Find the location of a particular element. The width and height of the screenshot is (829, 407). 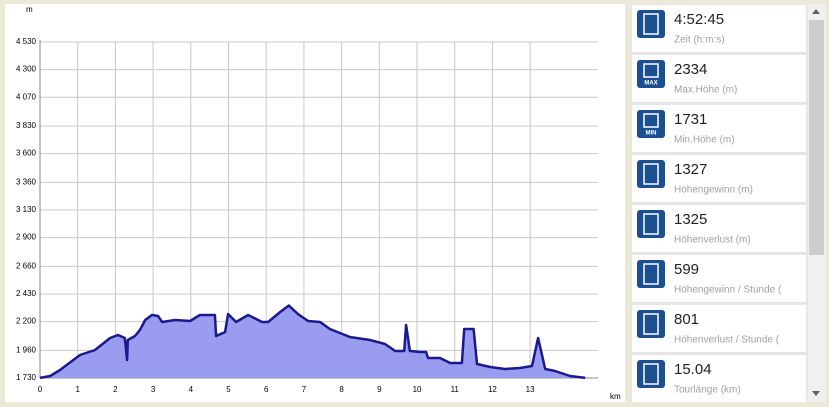

stat-label: Höhengewinn / Stunde ( is located at coordinates (728, 290).